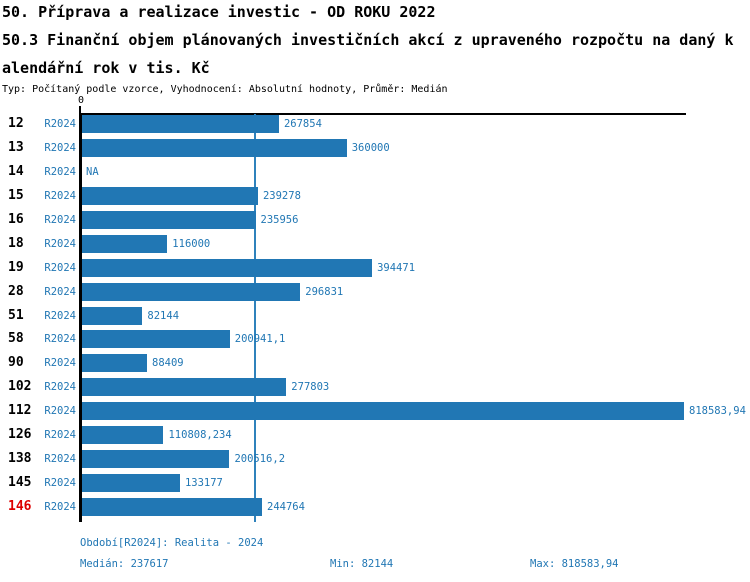 The height and width of the screenshot is (582, 750). Describe the element at coordinates (16, 315) in the screenshot. I see `row-category-label: 51` at that location.